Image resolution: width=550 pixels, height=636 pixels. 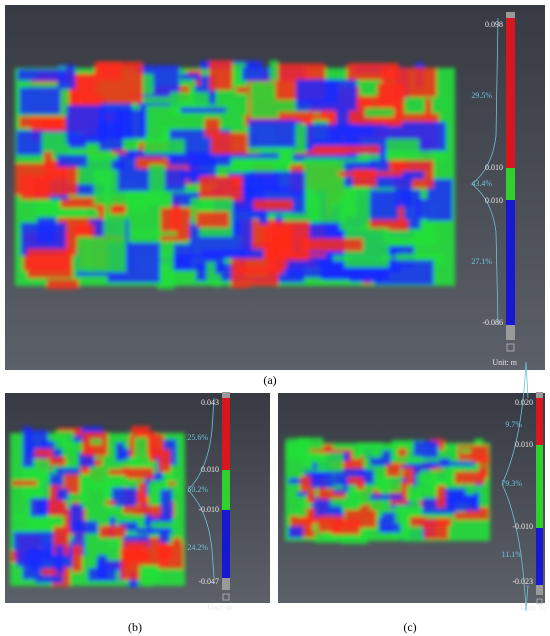 I want to click on scale-label: -0.047, so click(x=208, y=581).